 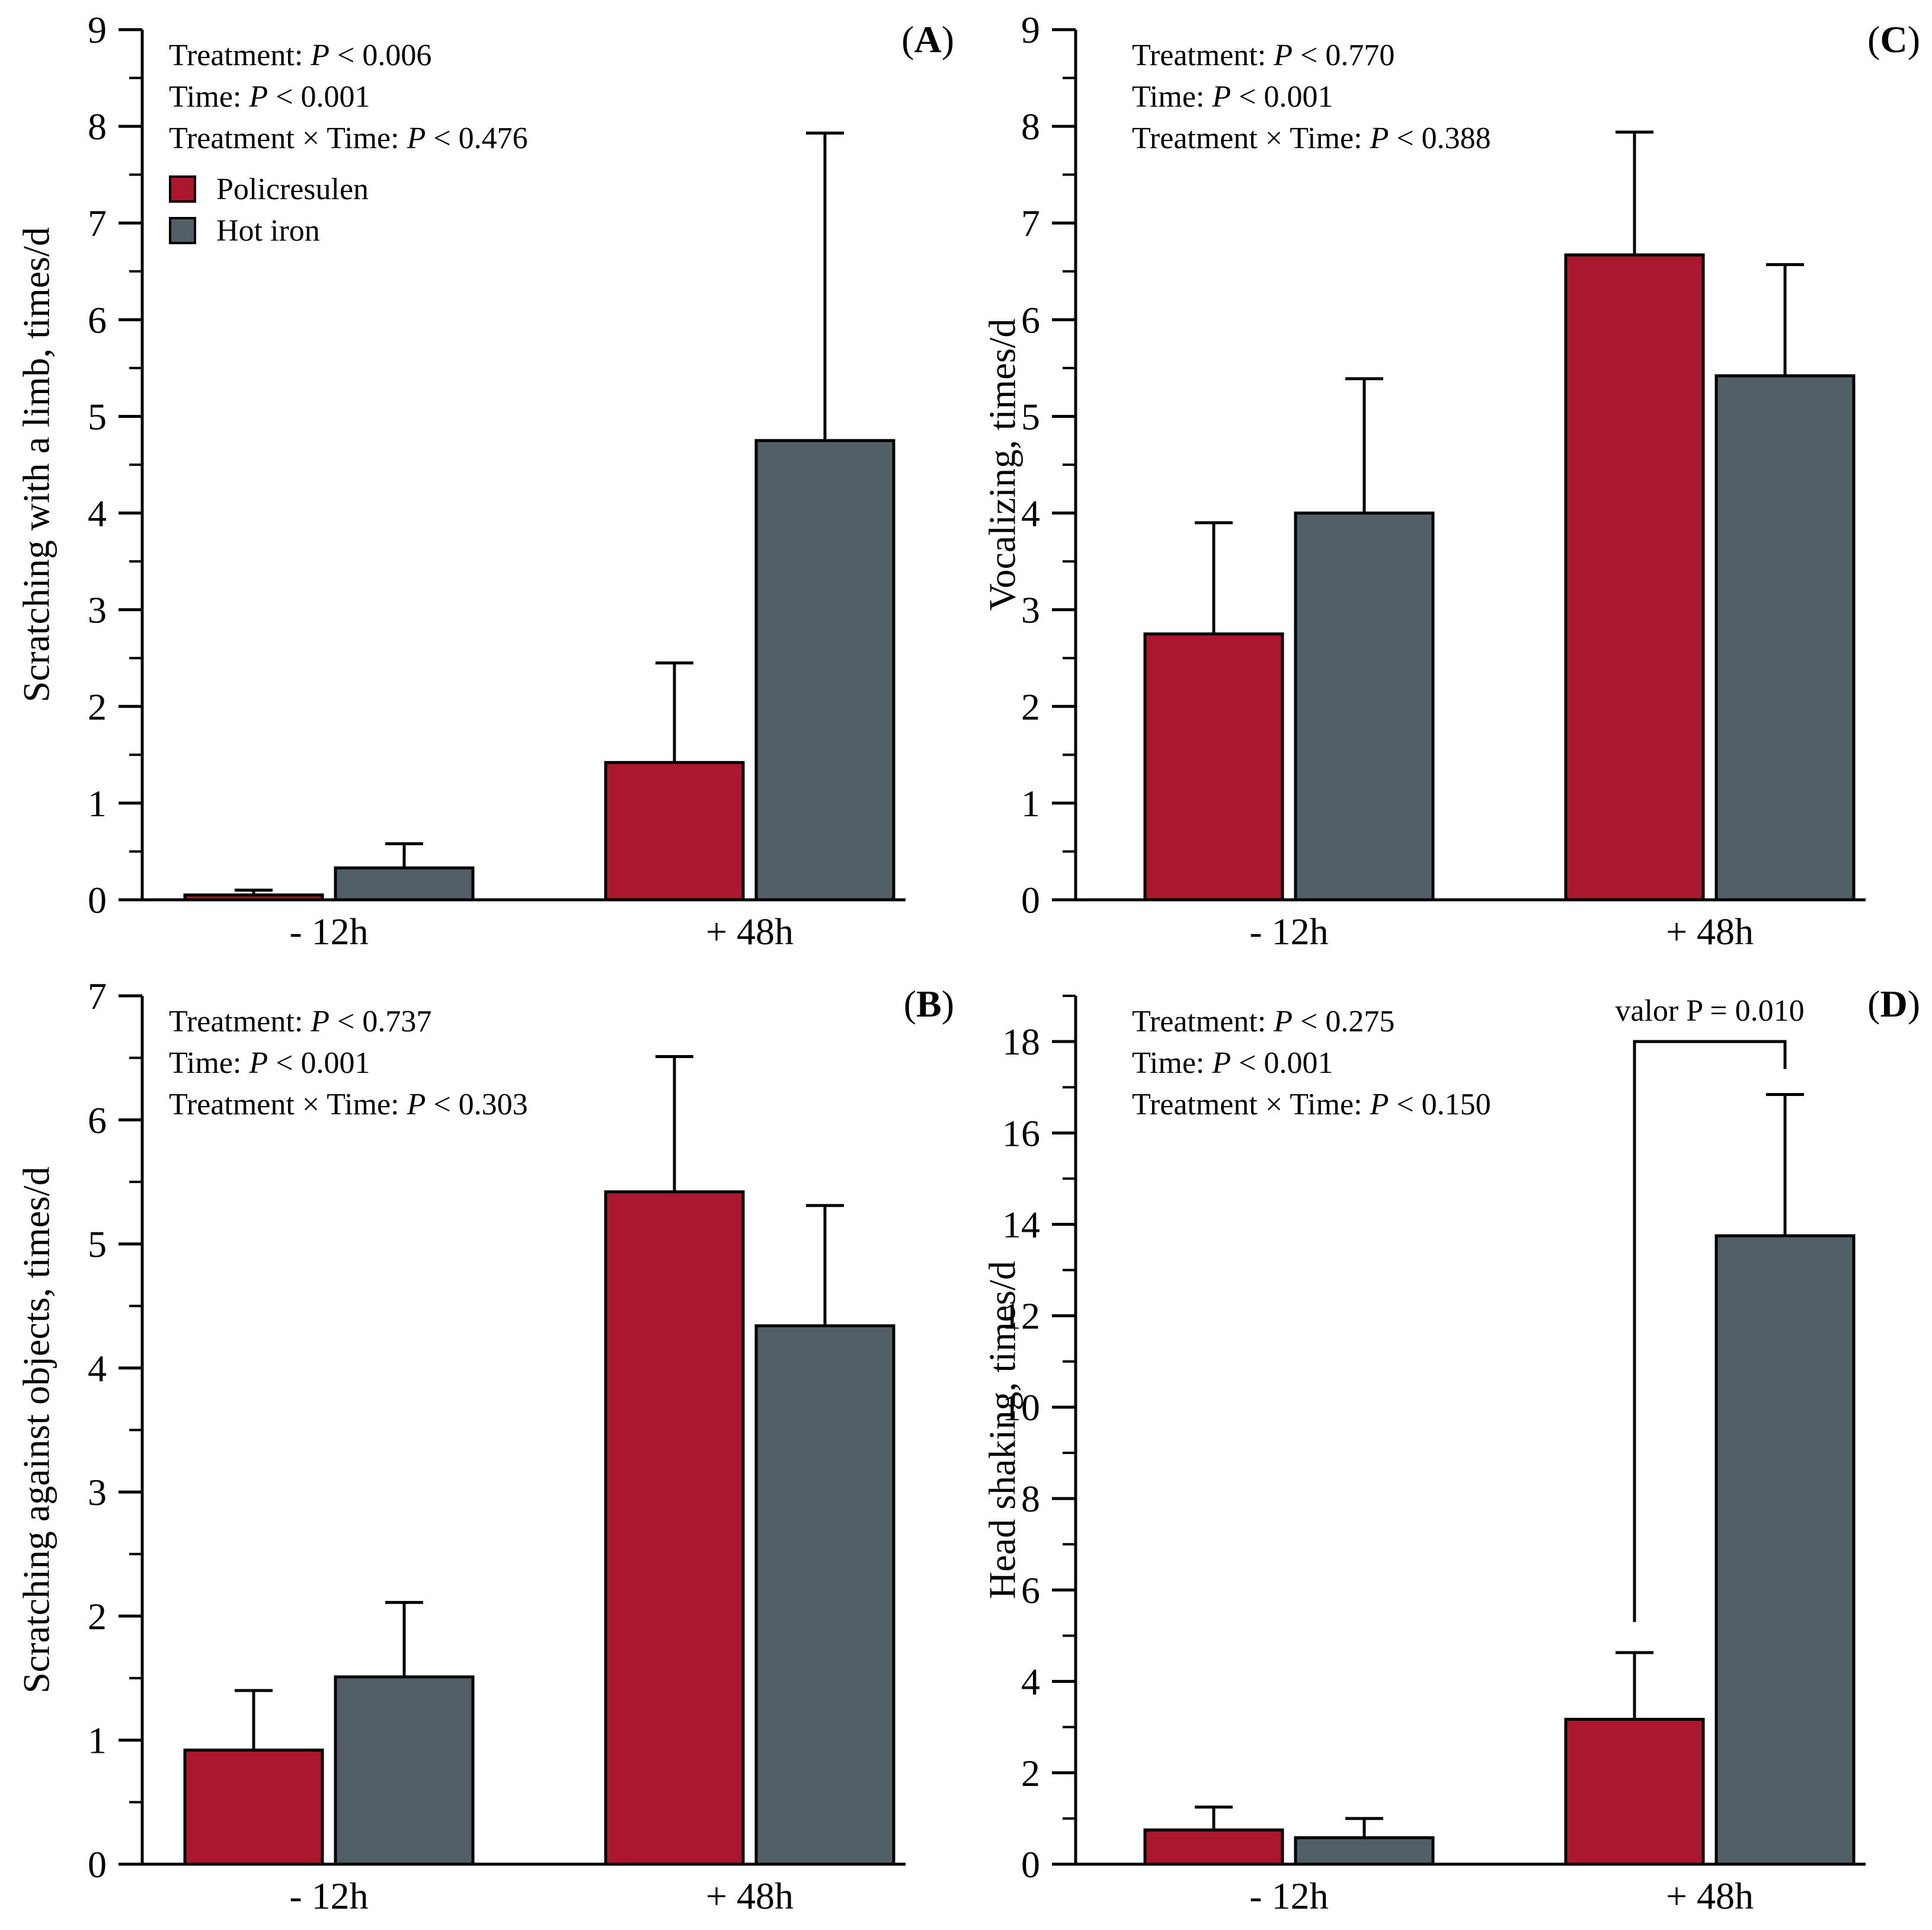 I want to click on stat-line: Treatment × Time: P < 0.476, so click(x=349, y=138).